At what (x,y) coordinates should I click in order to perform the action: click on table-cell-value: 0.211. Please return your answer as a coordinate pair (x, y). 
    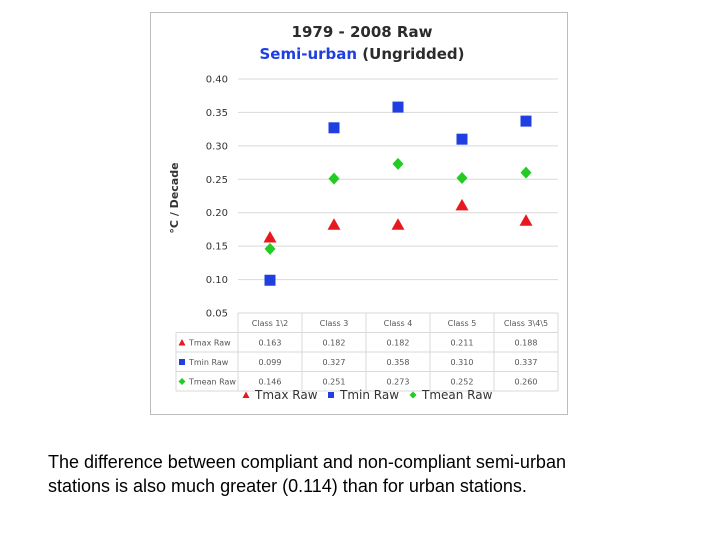
    Looking at the image, I should click on (462, 343).